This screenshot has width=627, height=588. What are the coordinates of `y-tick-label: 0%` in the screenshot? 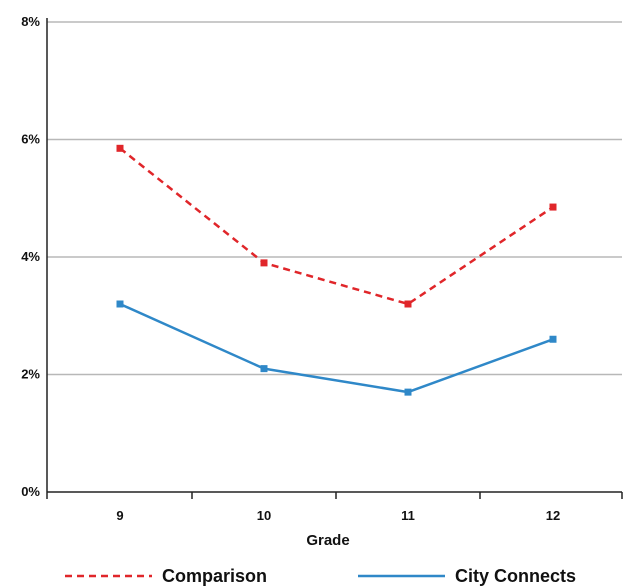 It's located at (30, 491).